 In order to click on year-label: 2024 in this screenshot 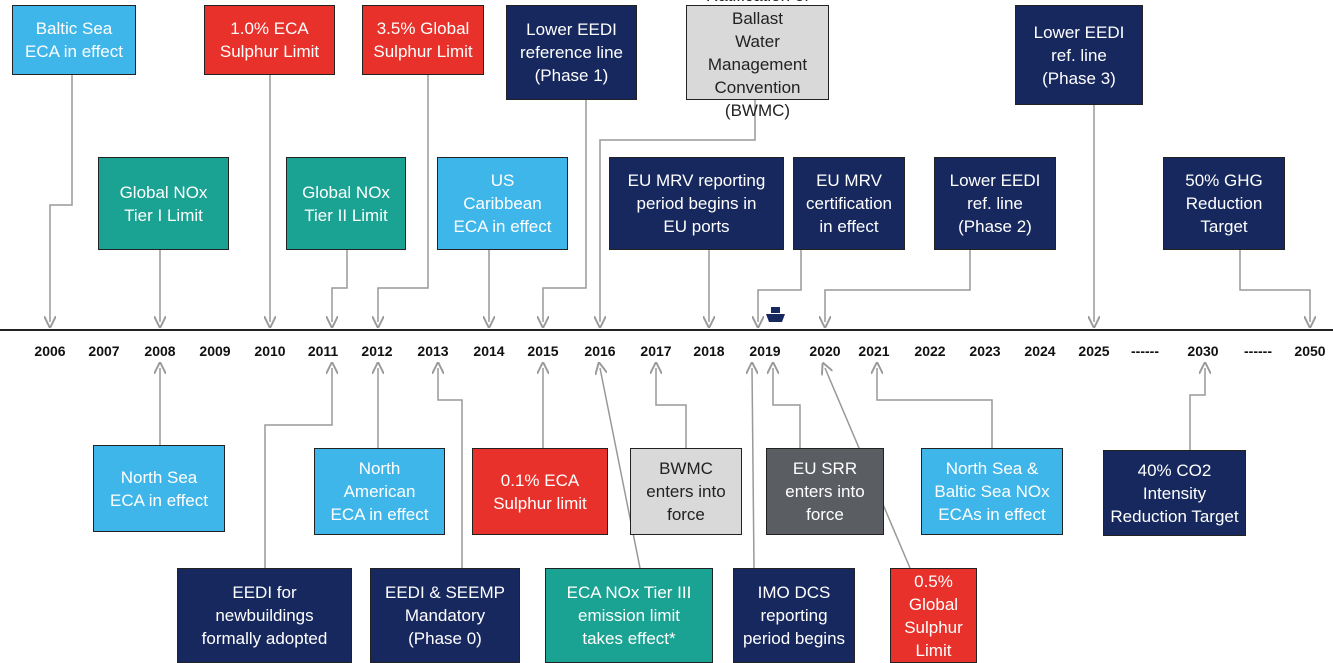, I will do `click(1040, 351)`.